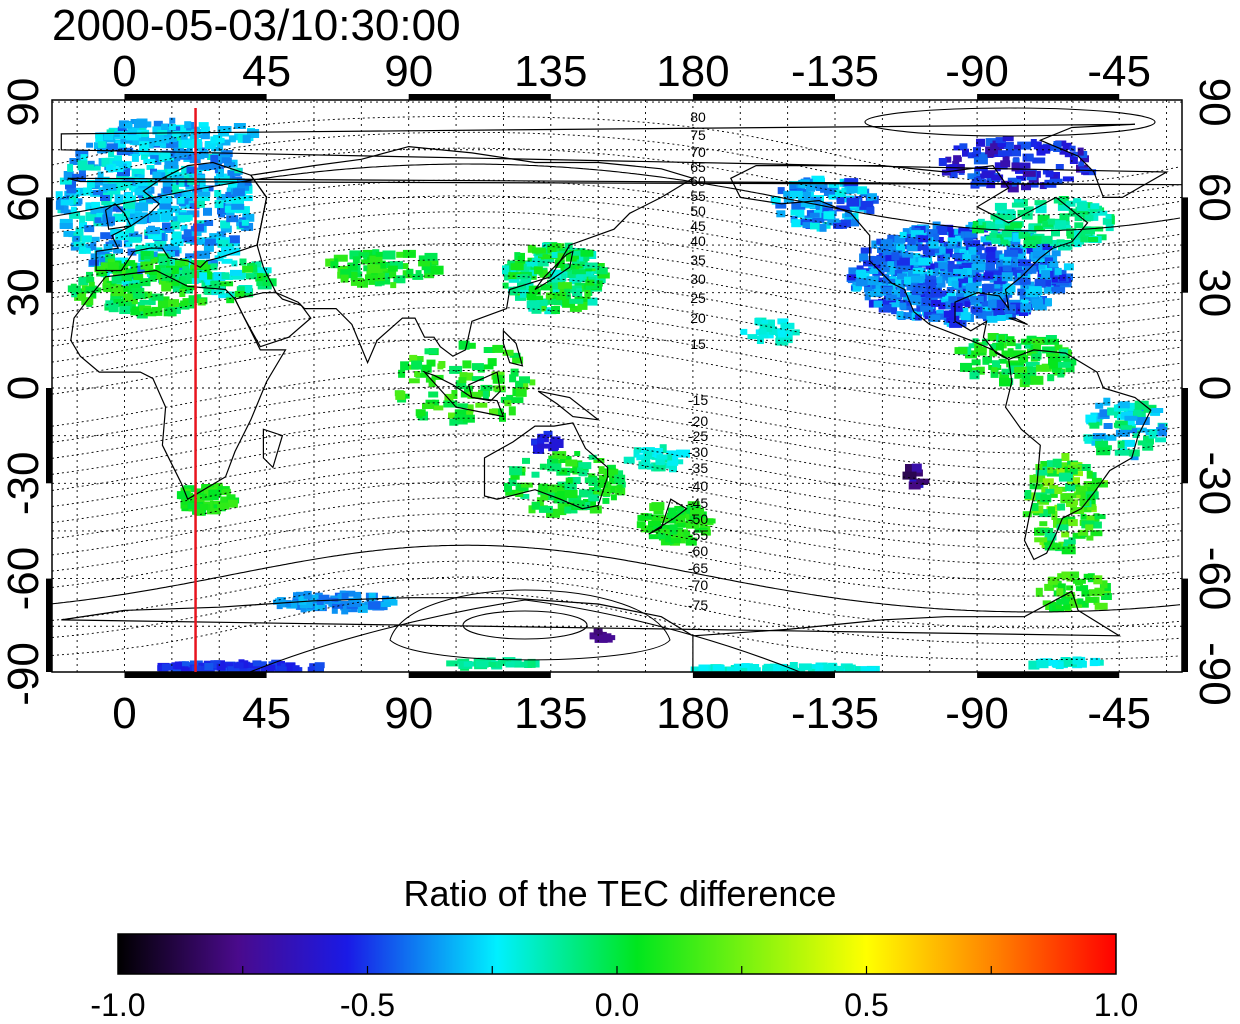  What do you see at coordinates (698, 519) in the screenshot?
I see `contour-label: -50` at bounding box center [698, 519].